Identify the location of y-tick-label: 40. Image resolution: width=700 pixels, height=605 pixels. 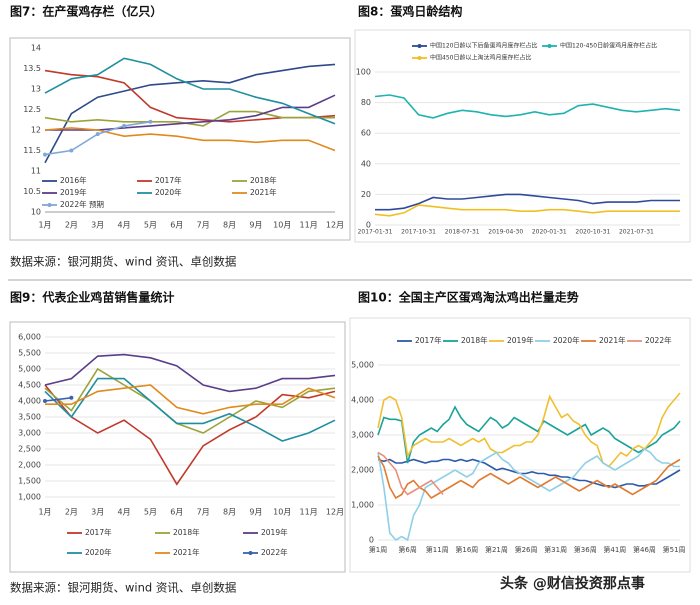
(366, 163).